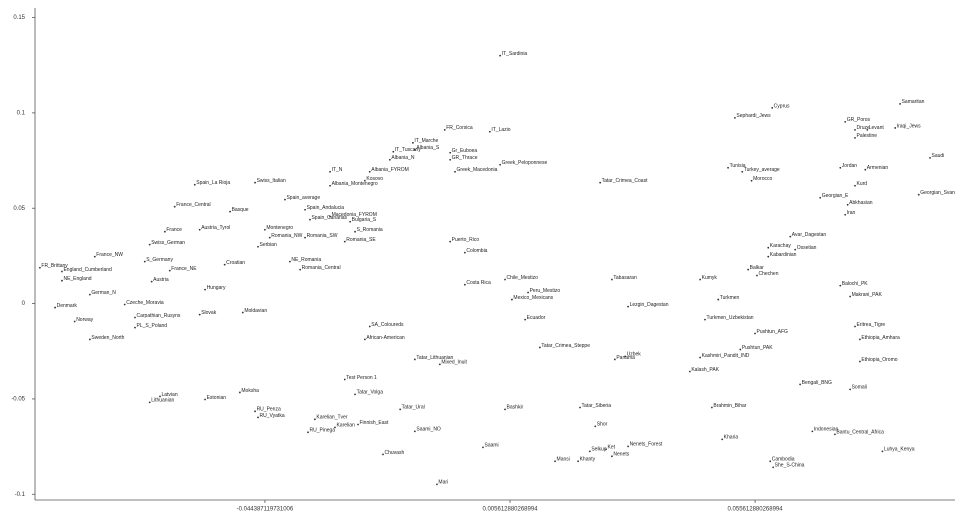 The width and height of the screenshot is (960, 526). Describe the element at coordinates (84, 320) in the screenshot. I see `point-label: Norway` at that location.